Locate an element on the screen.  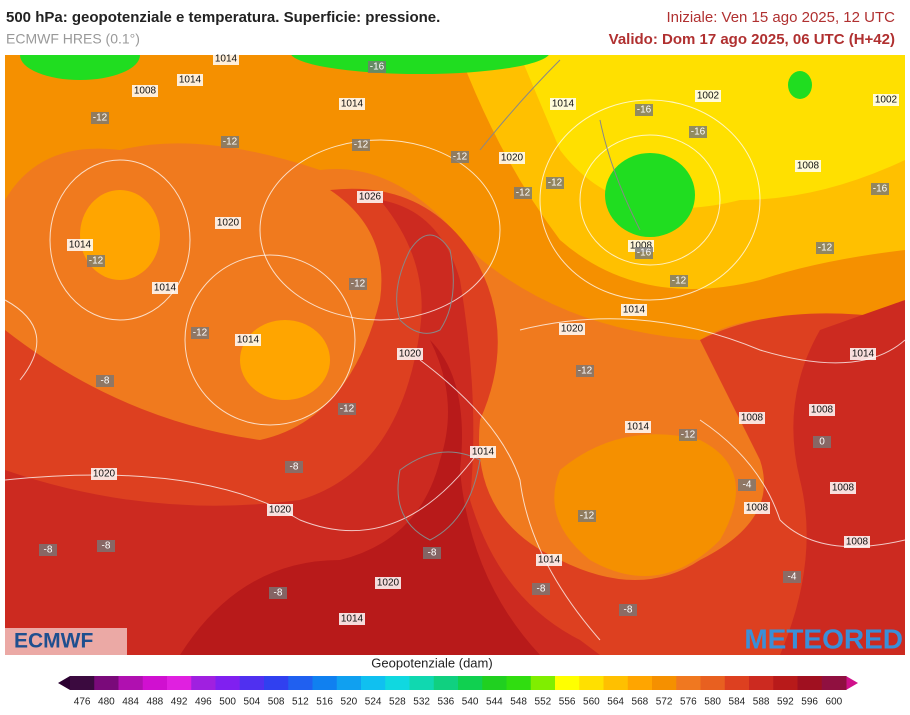
colorbar-tick: 548 is located at coordinates (518, 702).